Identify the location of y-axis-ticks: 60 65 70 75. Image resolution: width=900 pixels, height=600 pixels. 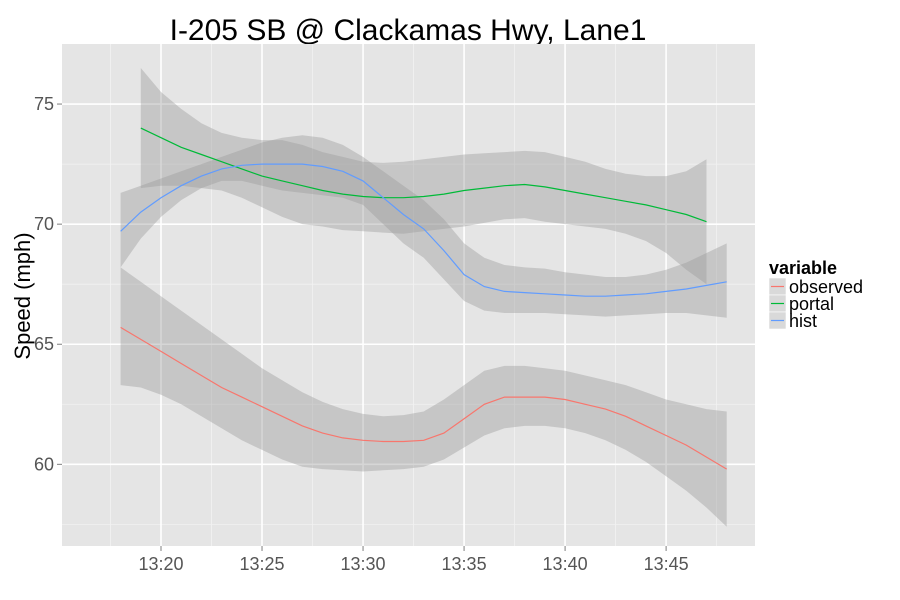
(48, 284).